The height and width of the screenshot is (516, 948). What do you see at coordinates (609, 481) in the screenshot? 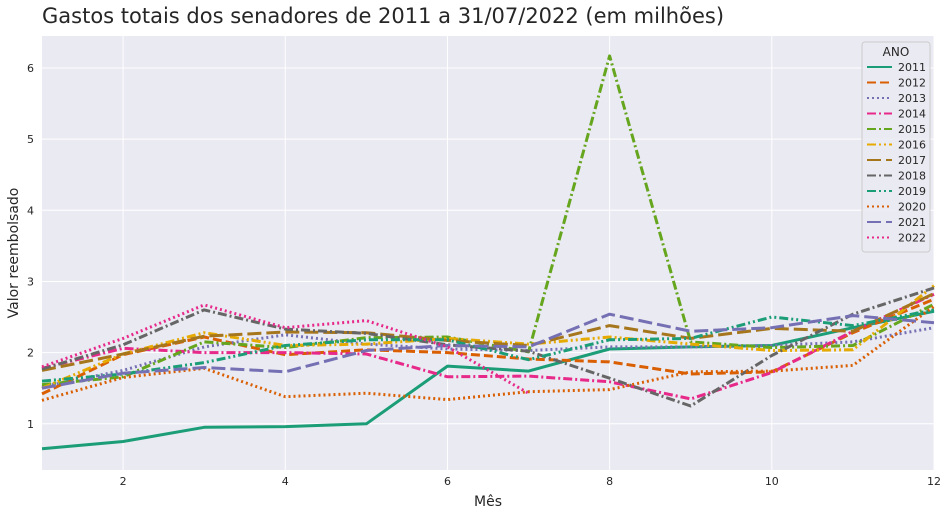
I see `x-tick-label: 8` at bounding box center [609, 481].